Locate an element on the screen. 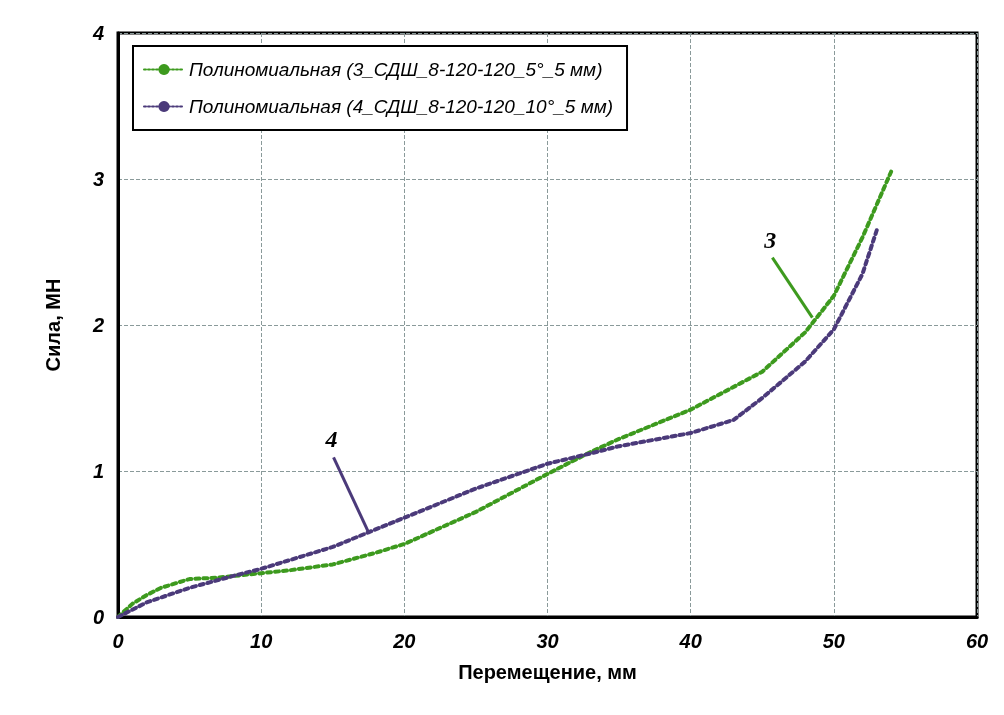 This screenshot has width=1004, height=715. x-tick-label: 50 is located at coordinates (833, 641).